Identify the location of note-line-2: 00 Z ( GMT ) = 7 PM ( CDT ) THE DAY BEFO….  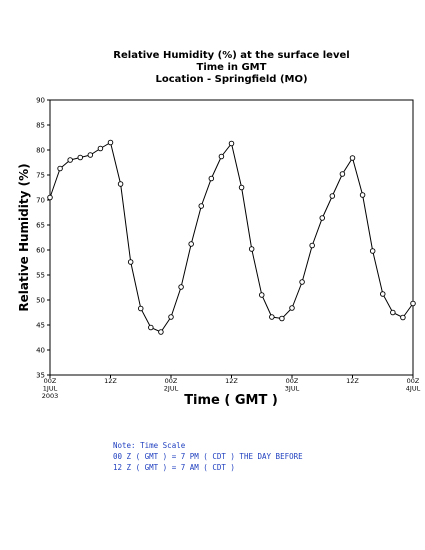
(208, 456).